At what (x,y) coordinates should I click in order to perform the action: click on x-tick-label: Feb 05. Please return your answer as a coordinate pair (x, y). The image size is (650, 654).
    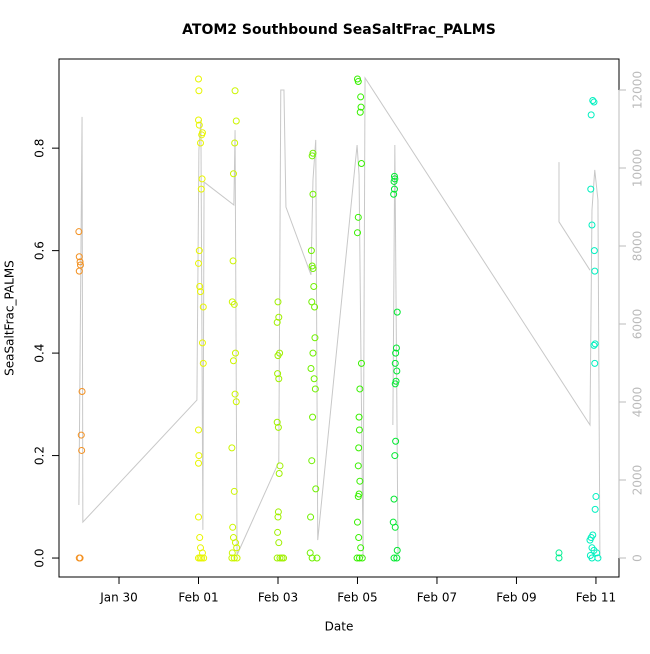
    Looking at the image, I should click on (357, 598).